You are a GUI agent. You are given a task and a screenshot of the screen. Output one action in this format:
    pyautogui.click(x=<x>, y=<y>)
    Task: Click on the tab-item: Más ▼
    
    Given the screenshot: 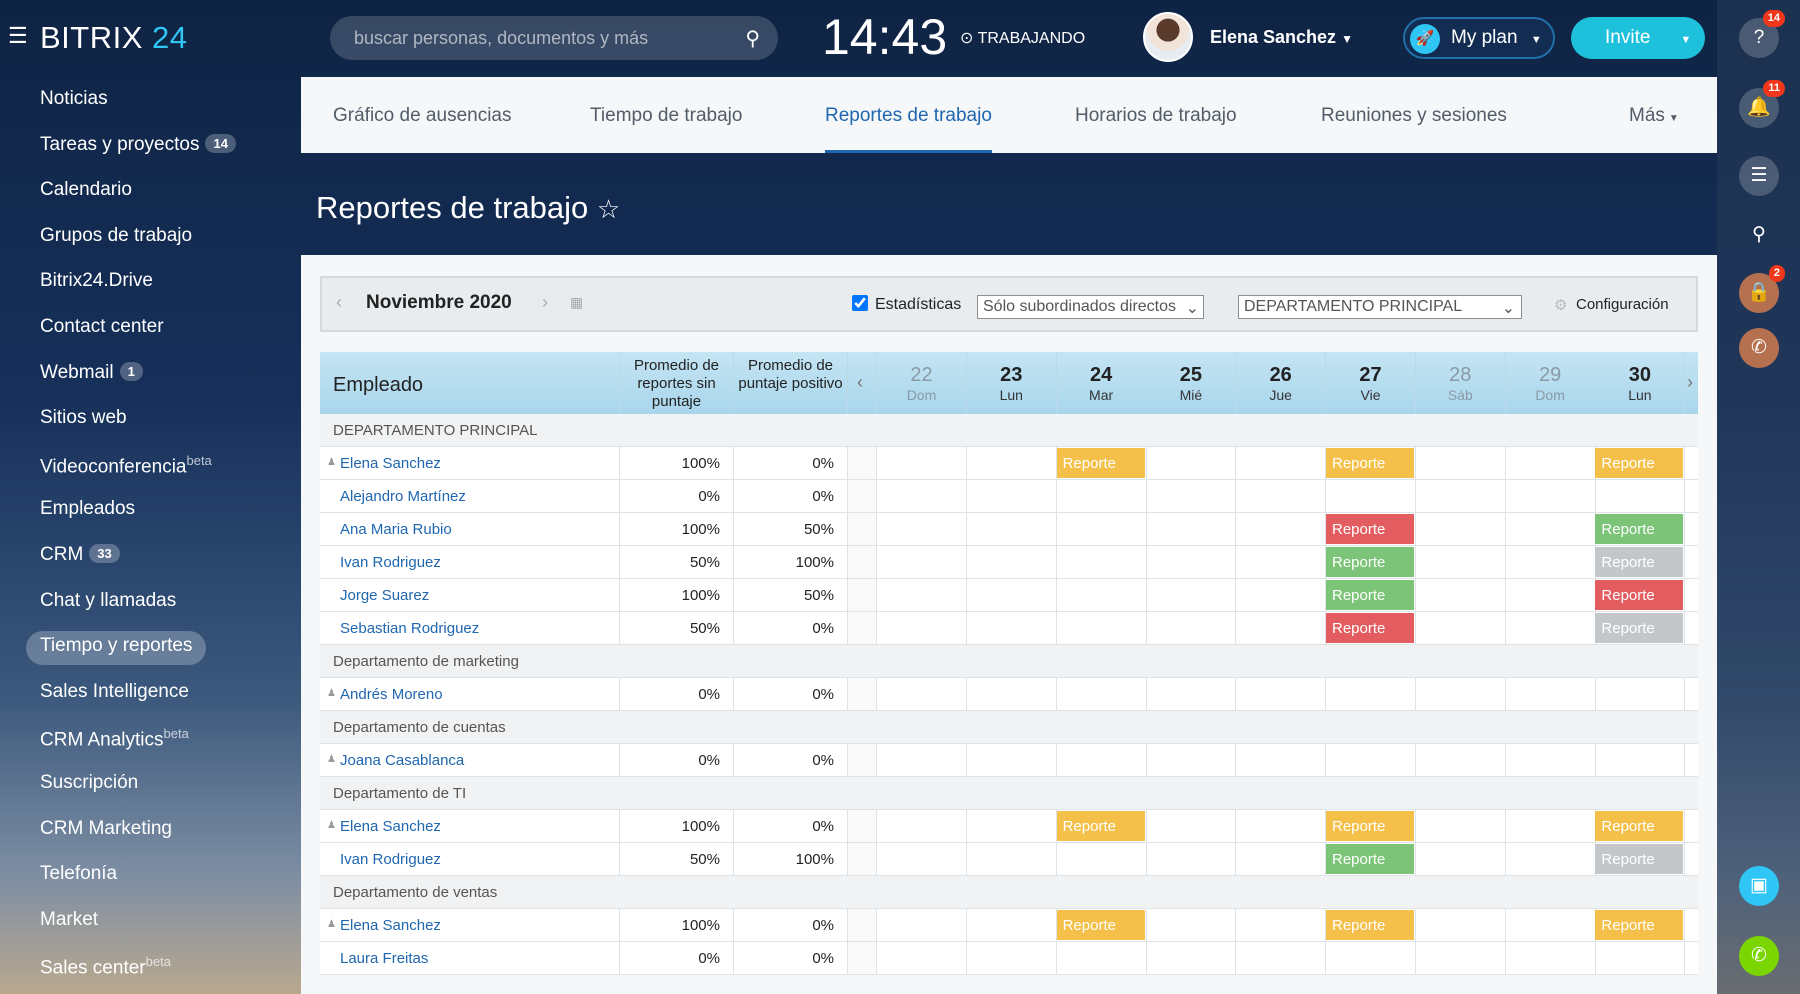 What is the action you would take?
    pyautogui.click(x=1654, y=116)
    